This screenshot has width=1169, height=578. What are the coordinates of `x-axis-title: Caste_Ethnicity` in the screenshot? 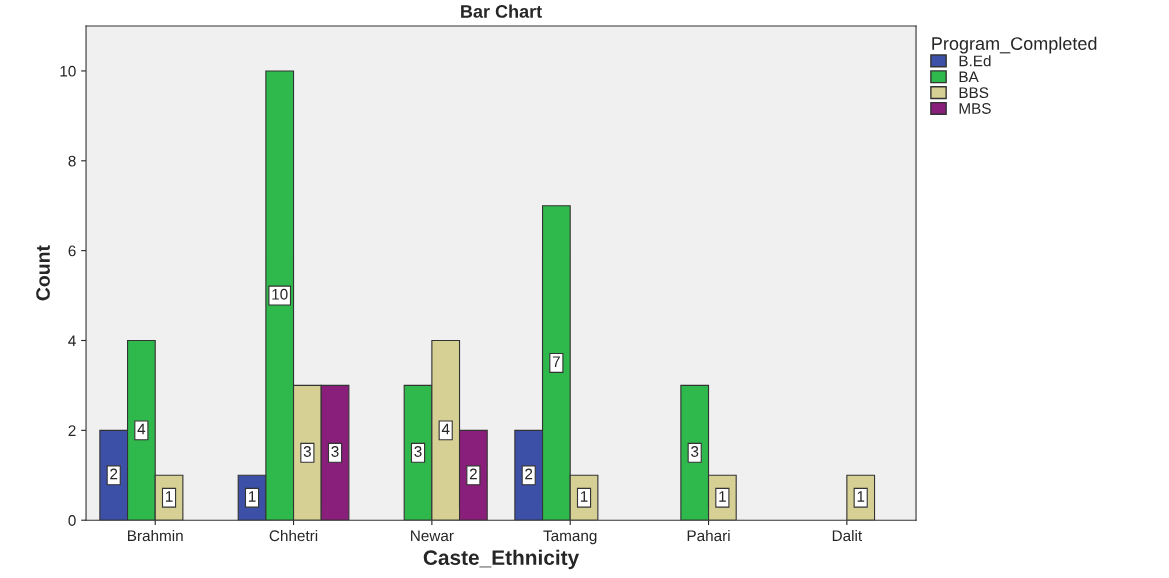 It's located at (501, 559).